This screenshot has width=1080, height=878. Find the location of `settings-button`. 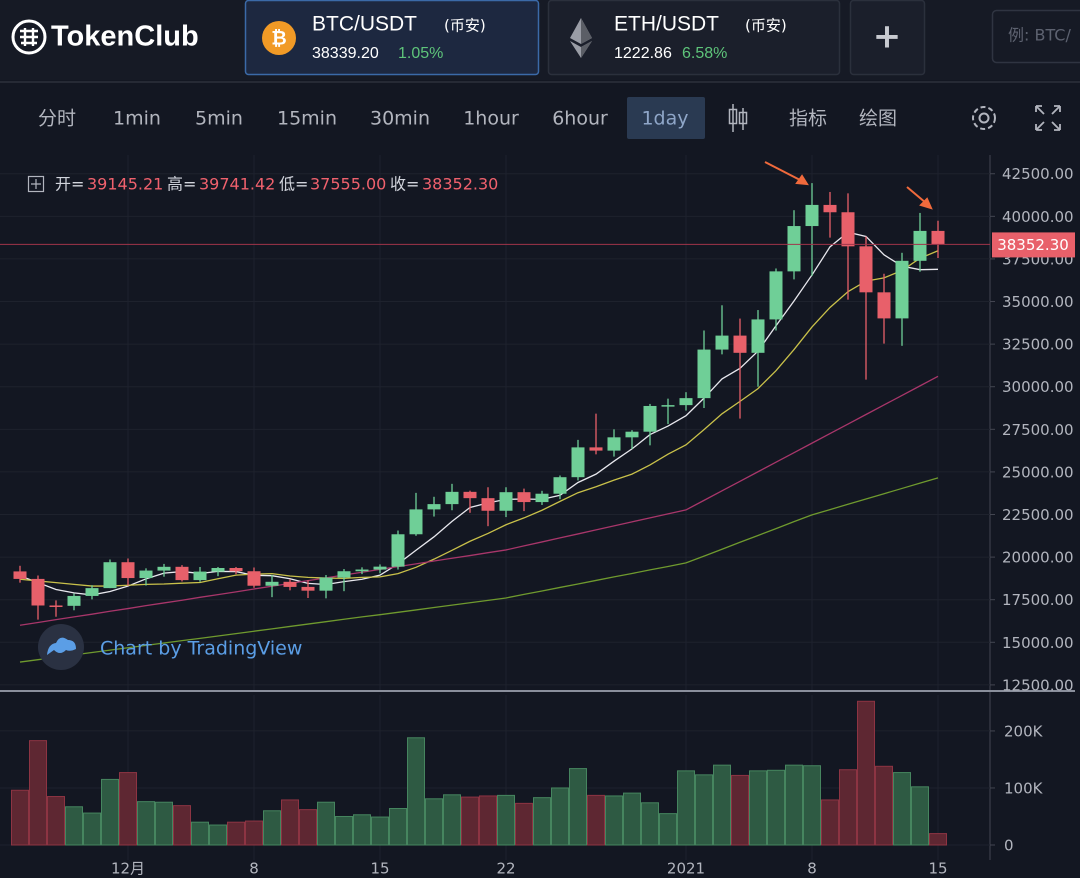

settings-button is located at coordinates (984, 118).